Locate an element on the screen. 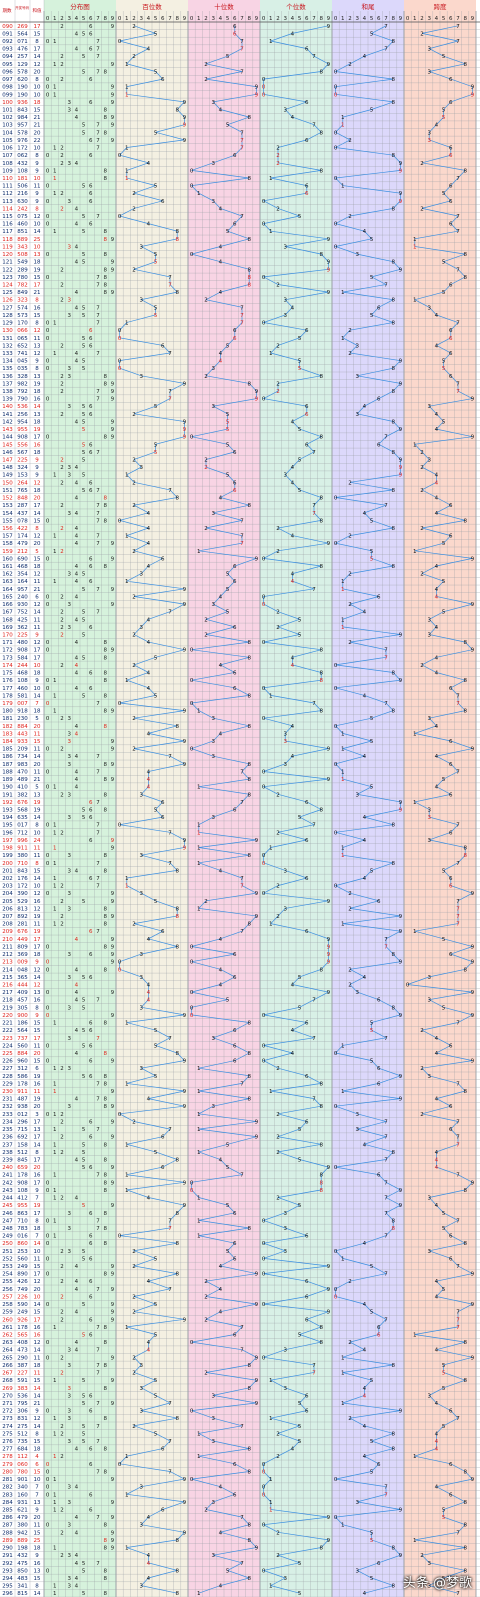 This screenshot has width=480, height=1597. row-issue: 253 is located at coordinates (7, 1267).